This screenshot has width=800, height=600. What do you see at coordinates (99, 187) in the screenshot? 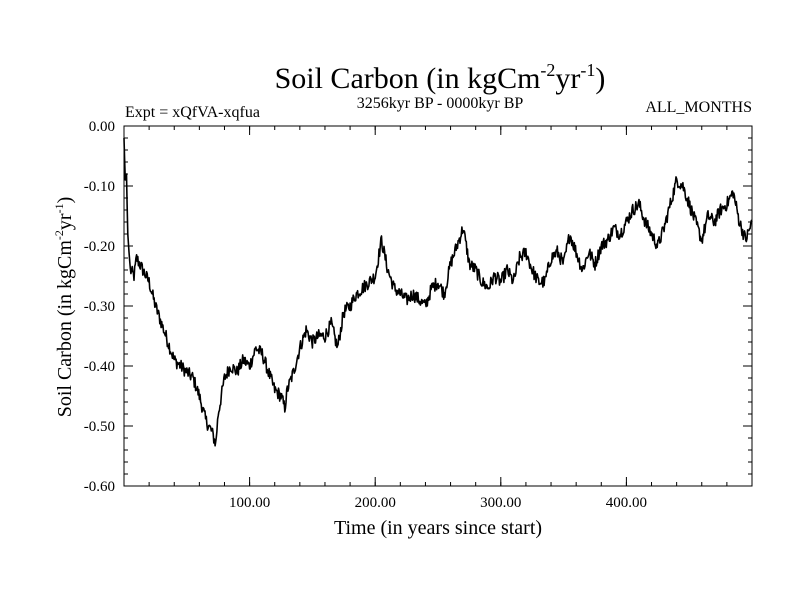
I see `y-tick-label: -0.10` at bounding box center [99, 187].